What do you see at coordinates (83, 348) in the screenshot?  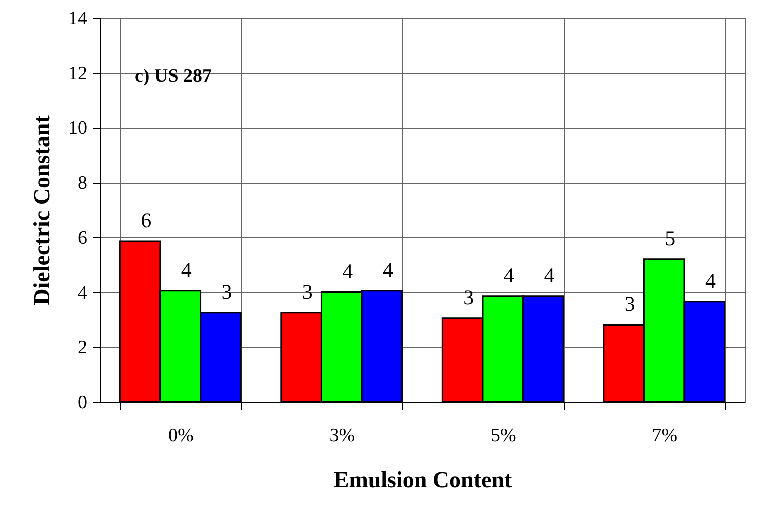 I see `y-tick-label: 2` at bounding box center [83, 348].